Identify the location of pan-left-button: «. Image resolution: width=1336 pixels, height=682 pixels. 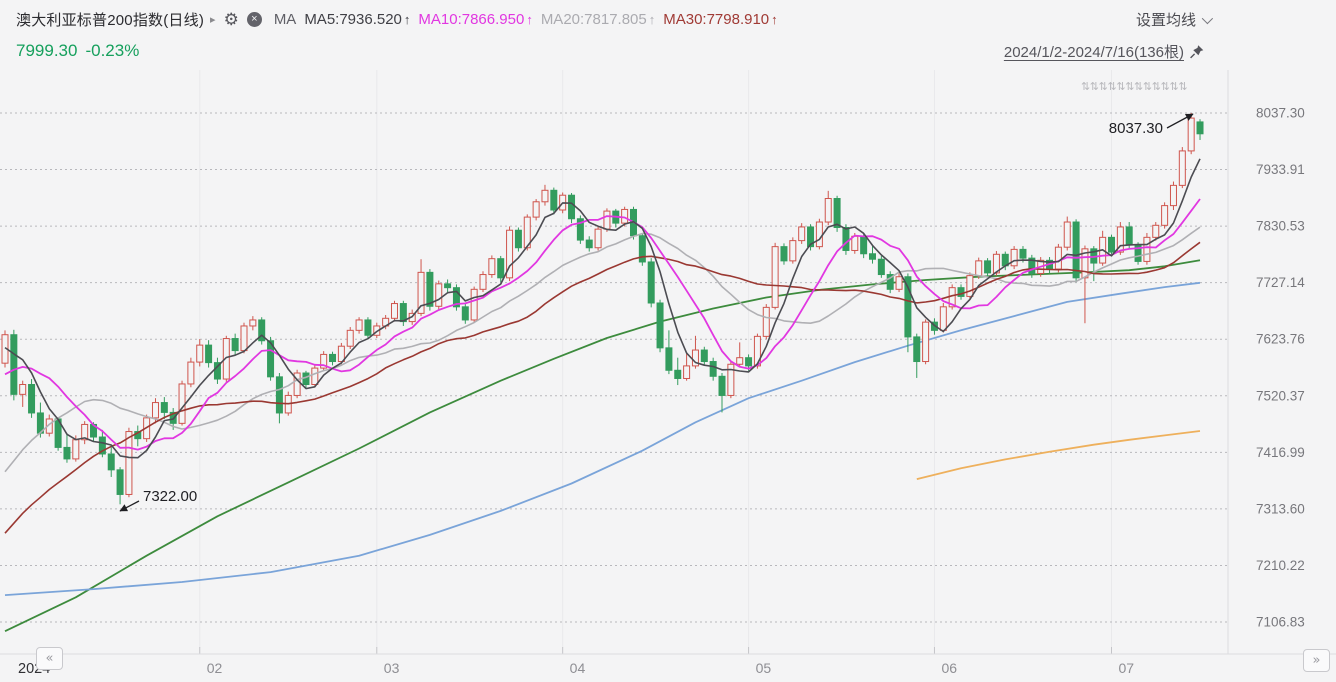
(49, 658).